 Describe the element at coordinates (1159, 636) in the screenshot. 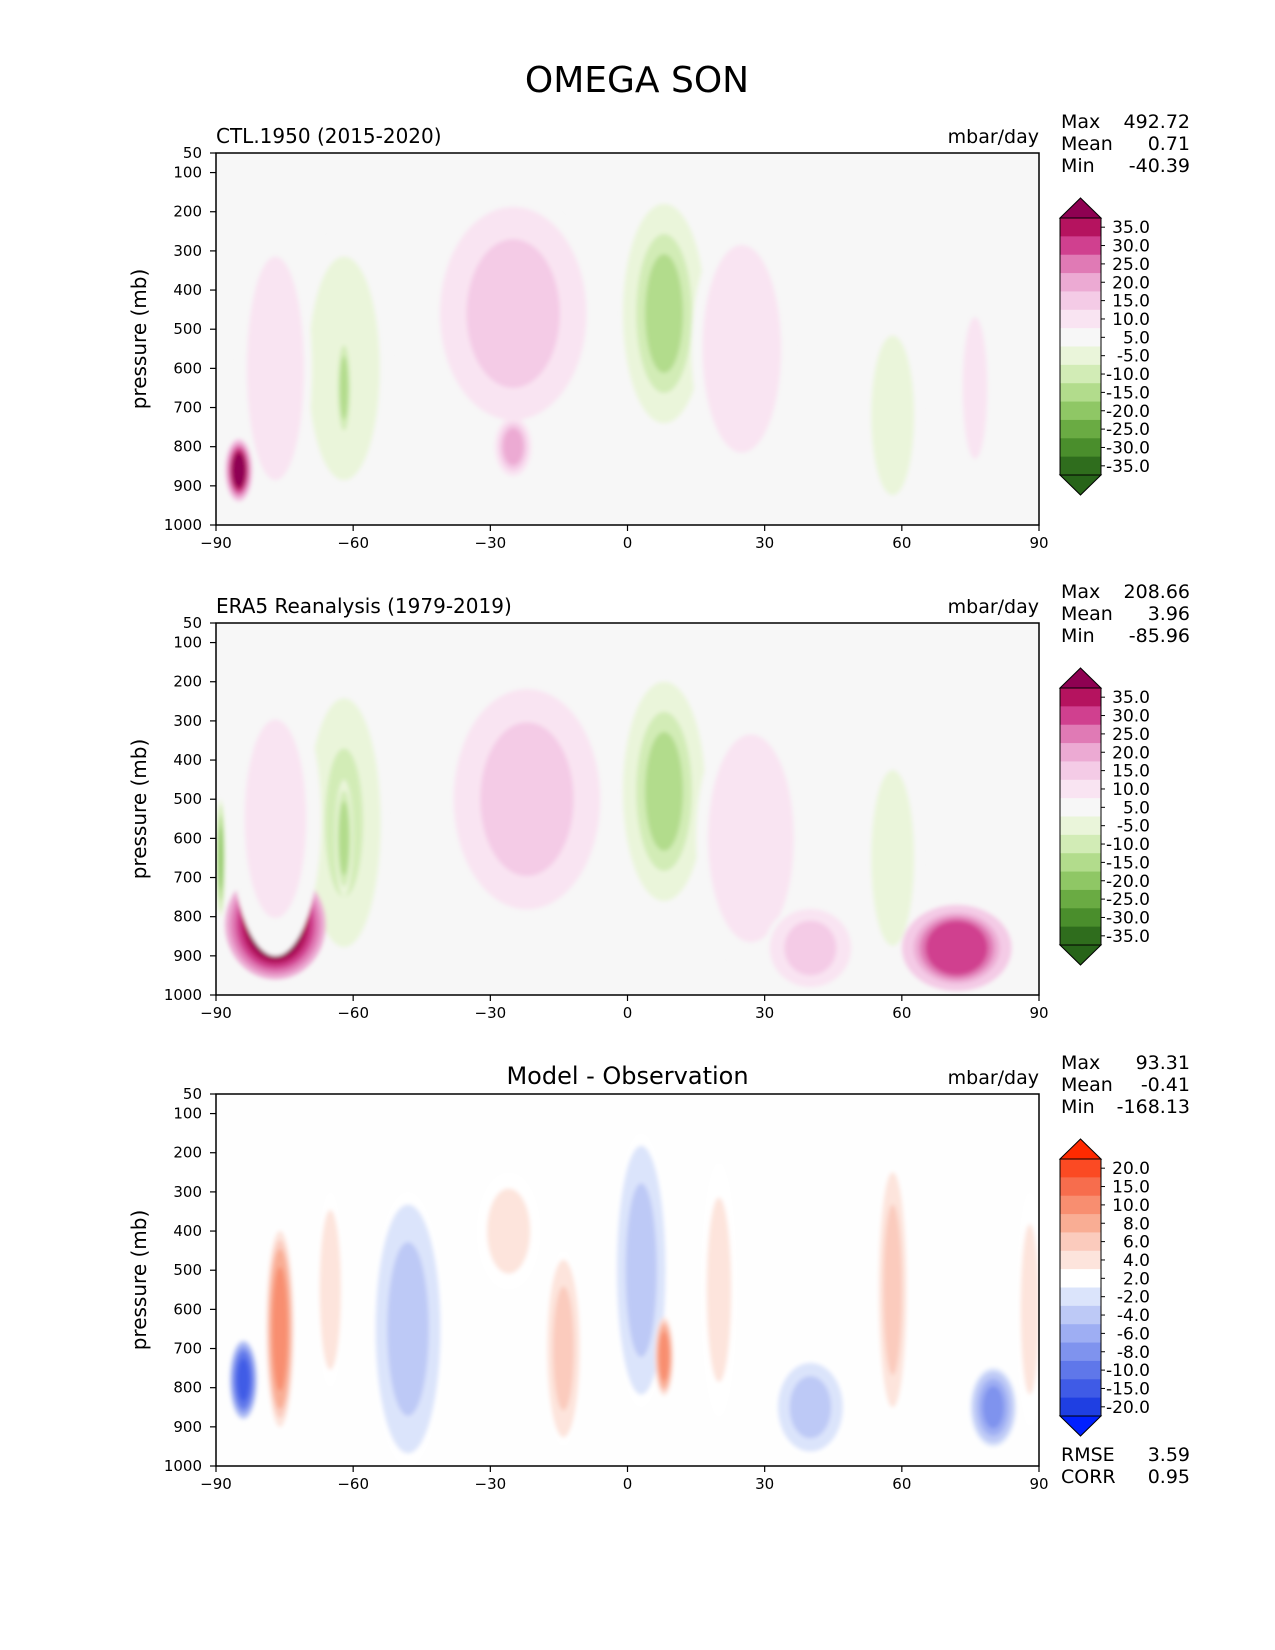

I see `stat-value-min: -85.96` at that location.